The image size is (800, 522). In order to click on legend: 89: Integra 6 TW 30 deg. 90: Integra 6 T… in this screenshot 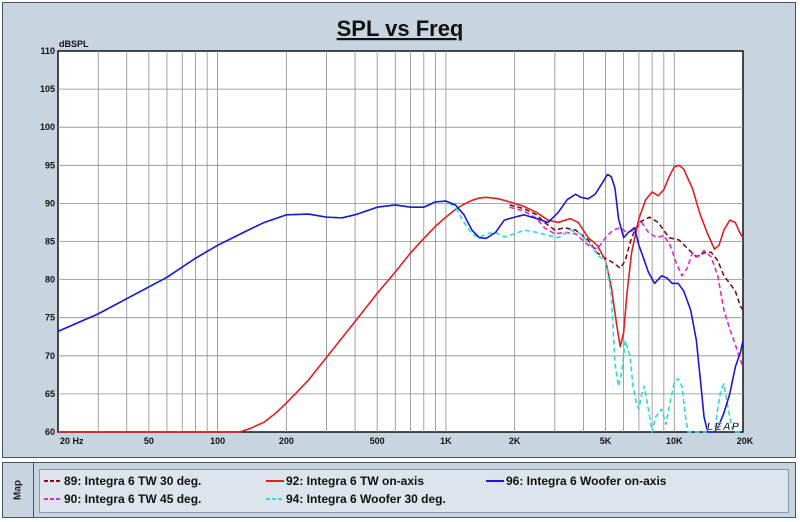, I will do `click(414, 491)`.